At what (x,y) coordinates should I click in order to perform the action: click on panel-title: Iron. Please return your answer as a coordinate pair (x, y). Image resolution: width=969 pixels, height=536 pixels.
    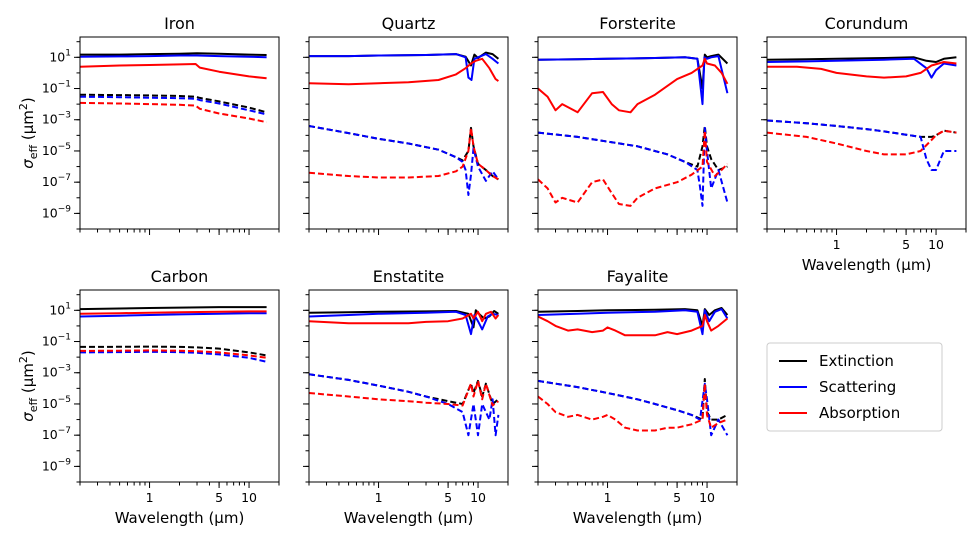
    Looking at the image, I should click on (179, 23).